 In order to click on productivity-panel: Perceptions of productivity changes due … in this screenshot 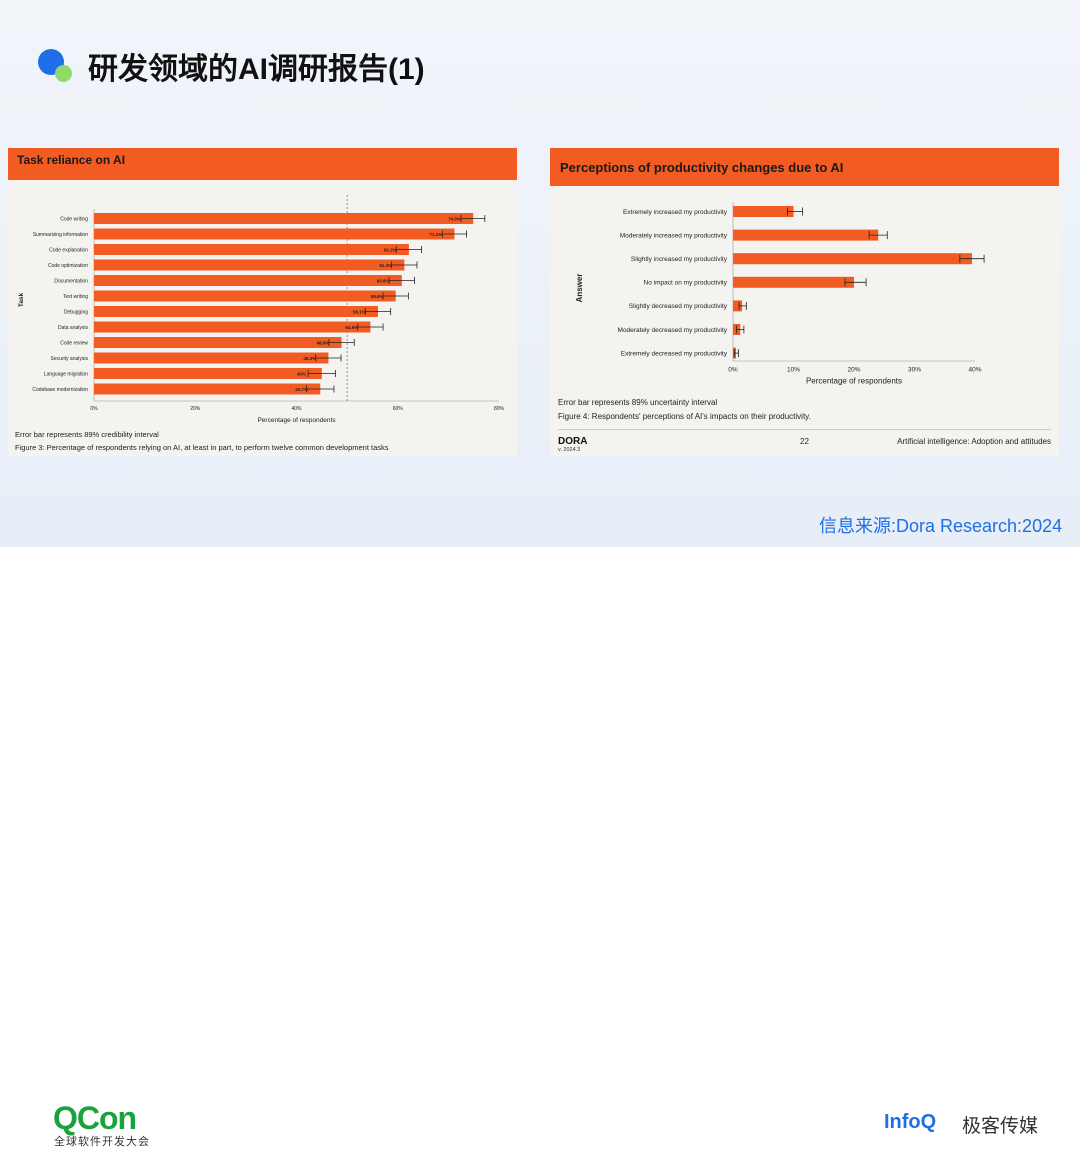, I will do `click(804, 302)`.